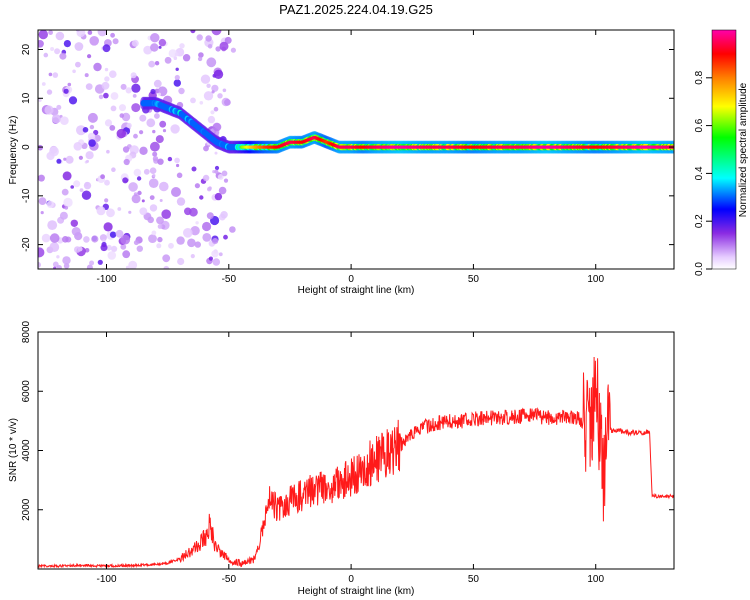  What do you see at coordinates (26, 331) in the screenshot?
I see `y-tick-label: 8000` at bounding box center [26, 331].